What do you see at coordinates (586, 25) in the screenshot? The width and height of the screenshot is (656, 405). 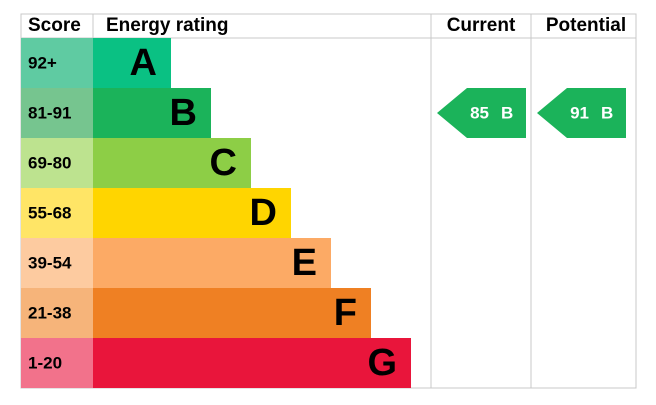 I see `header-potential: Potential` at bounding box center [586, 25].